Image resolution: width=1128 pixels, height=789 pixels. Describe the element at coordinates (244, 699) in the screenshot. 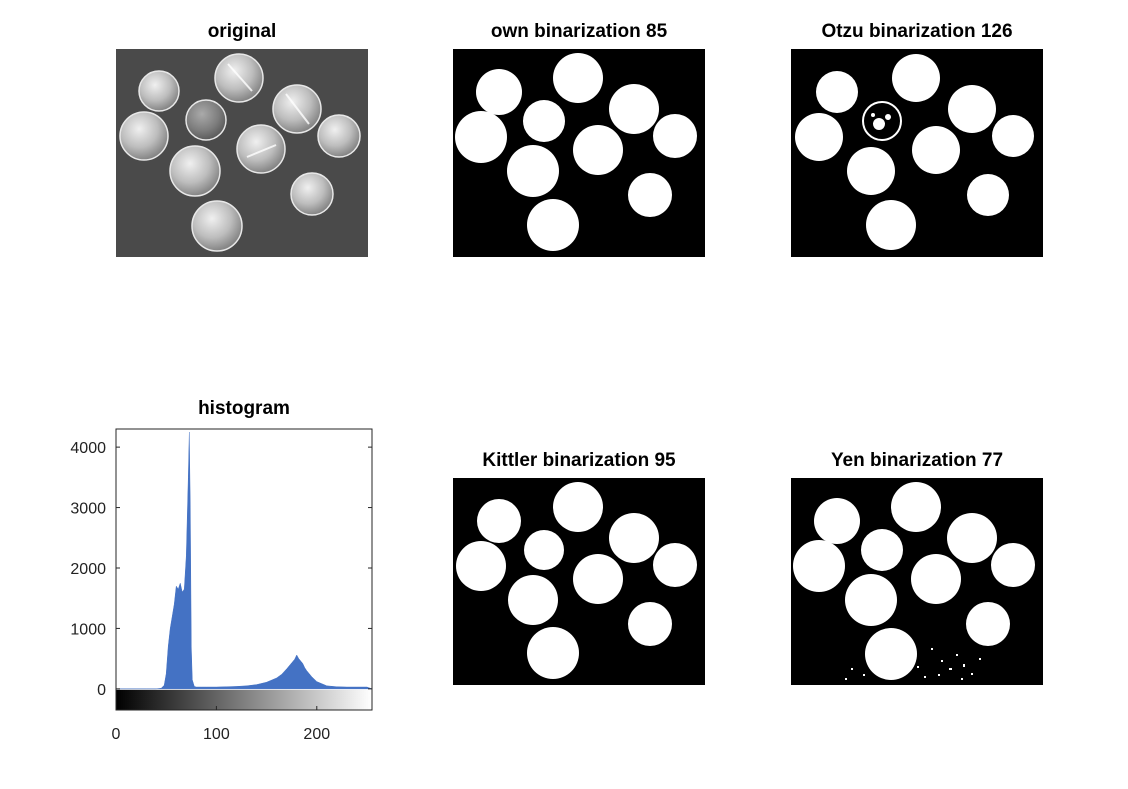

I see `grayscale-colorbar` at that location.